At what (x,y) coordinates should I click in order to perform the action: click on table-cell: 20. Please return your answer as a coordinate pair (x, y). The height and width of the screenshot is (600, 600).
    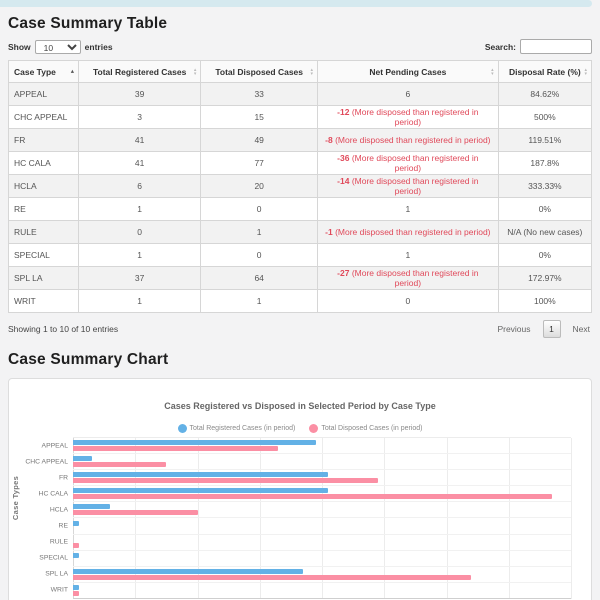
    Looking at the image, I should click on (259, 186).